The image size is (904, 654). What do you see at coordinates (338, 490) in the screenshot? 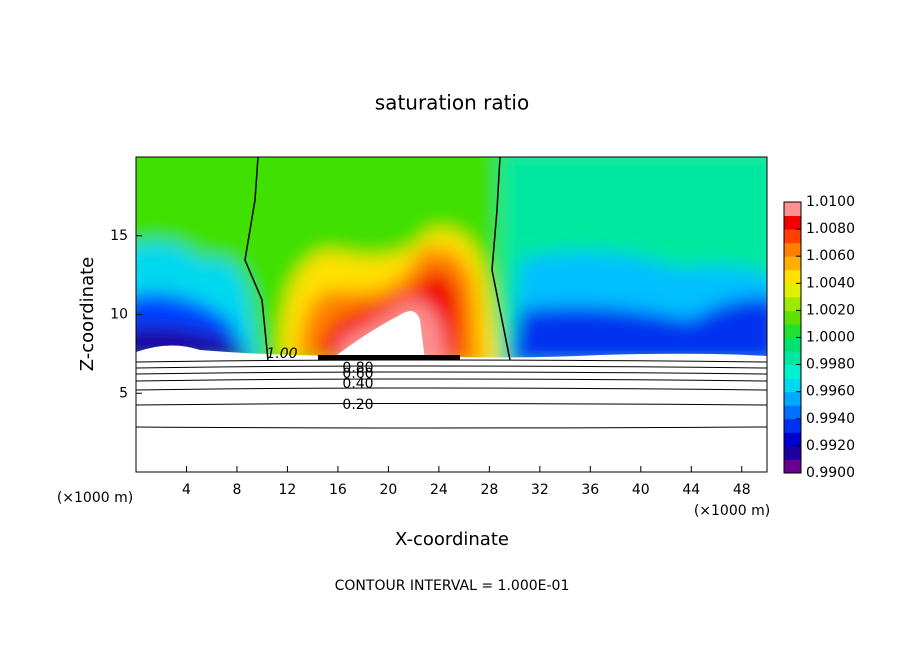
I see `x-tick-label: 16` at bounding box center [338, 490].